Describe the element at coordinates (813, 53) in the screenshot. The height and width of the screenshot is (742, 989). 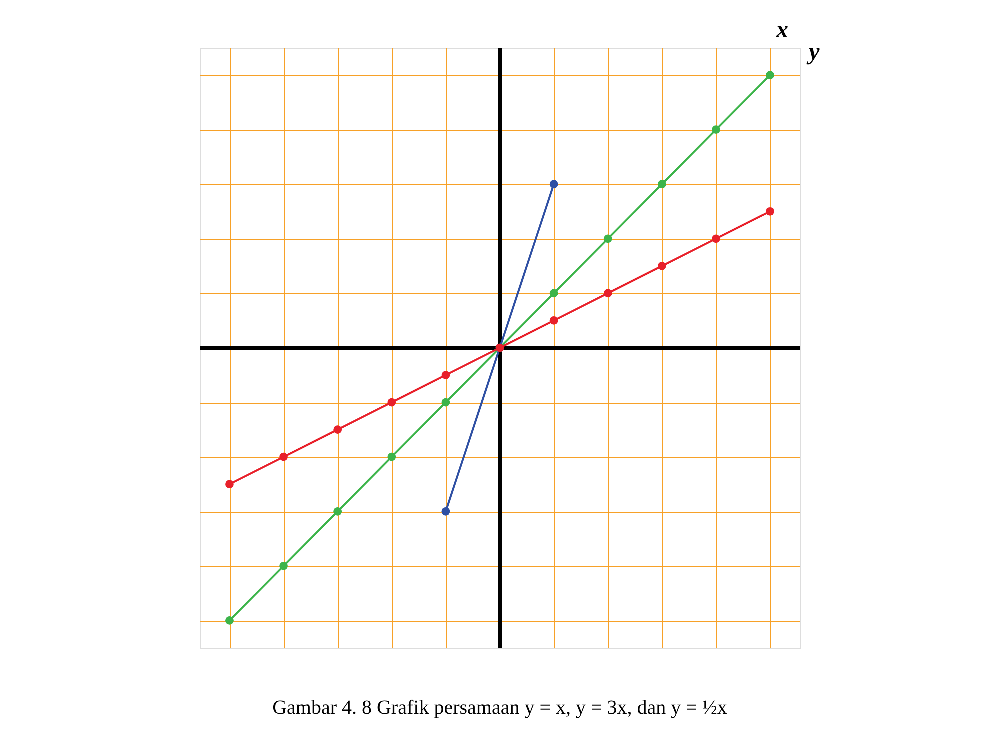
I see `y-axis-title: y` at that location.